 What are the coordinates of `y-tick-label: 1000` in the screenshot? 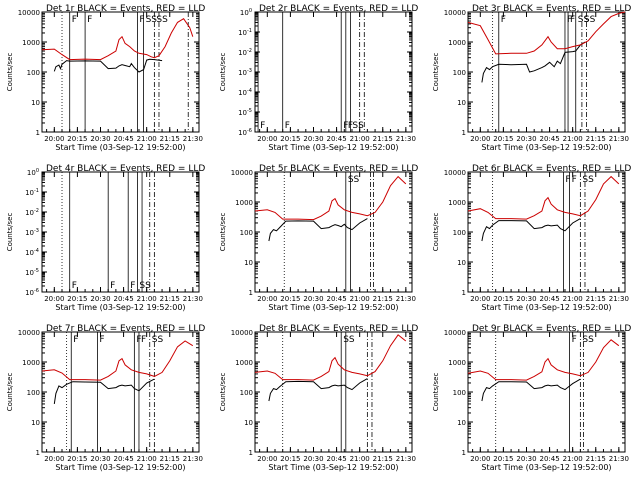 It's located at (31, 43).